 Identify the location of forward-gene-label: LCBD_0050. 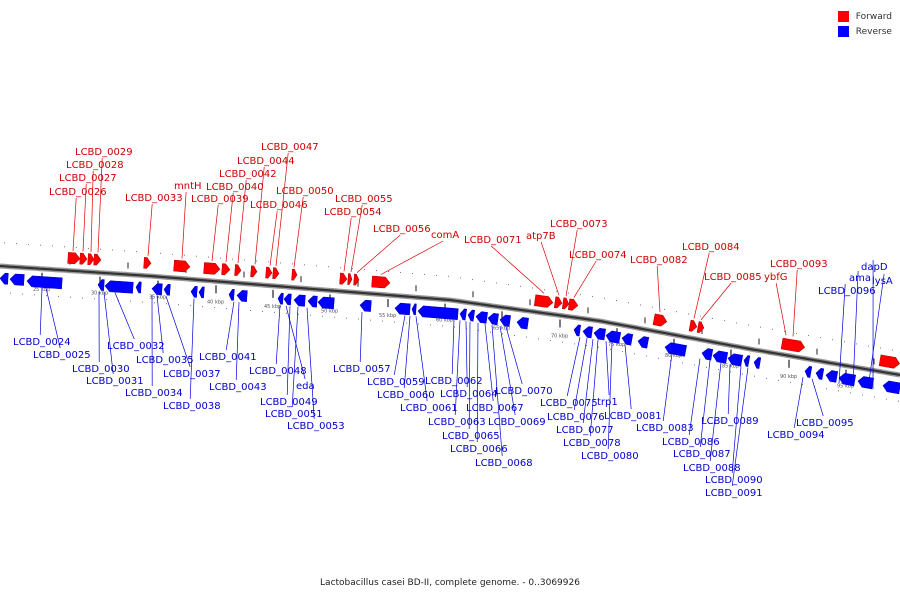
(305, 191).